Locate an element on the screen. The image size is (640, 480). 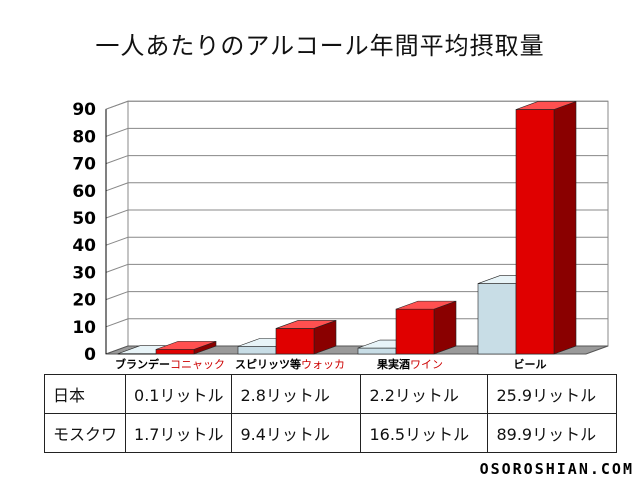
y-tick-label: 60 is located at coordinates (84, 192).